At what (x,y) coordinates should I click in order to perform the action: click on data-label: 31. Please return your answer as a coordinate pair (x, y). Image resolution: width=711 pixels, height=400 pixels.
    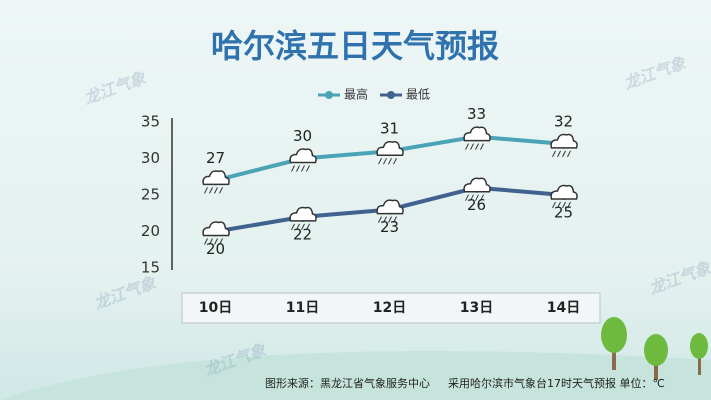
    Looking at the image, I should click on (389, 129).